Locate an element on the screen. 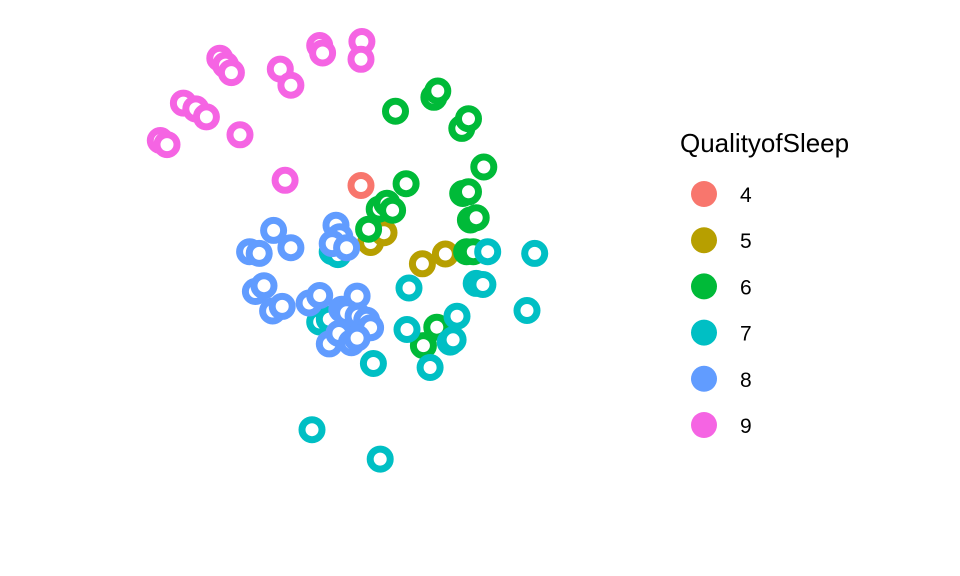 The image size is (960, 576). legend-items: 4 5 6 7 8 9 is located at coordinates (721, 309).